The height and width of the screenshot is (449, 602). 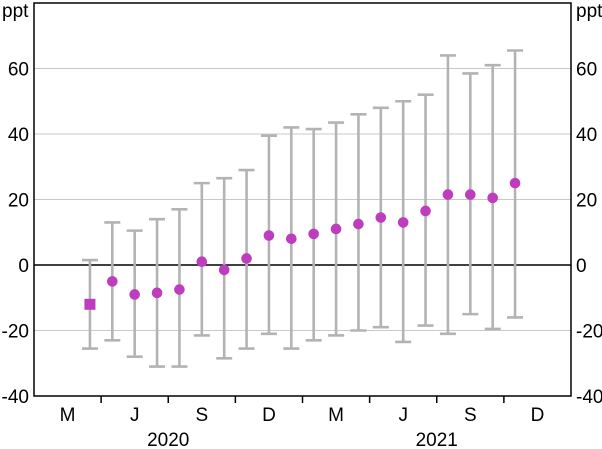 What do you see at coordinates (589, 397) in the screenshot?
I see `y-tick-label-right: -40` at bounding box center [589, 397].